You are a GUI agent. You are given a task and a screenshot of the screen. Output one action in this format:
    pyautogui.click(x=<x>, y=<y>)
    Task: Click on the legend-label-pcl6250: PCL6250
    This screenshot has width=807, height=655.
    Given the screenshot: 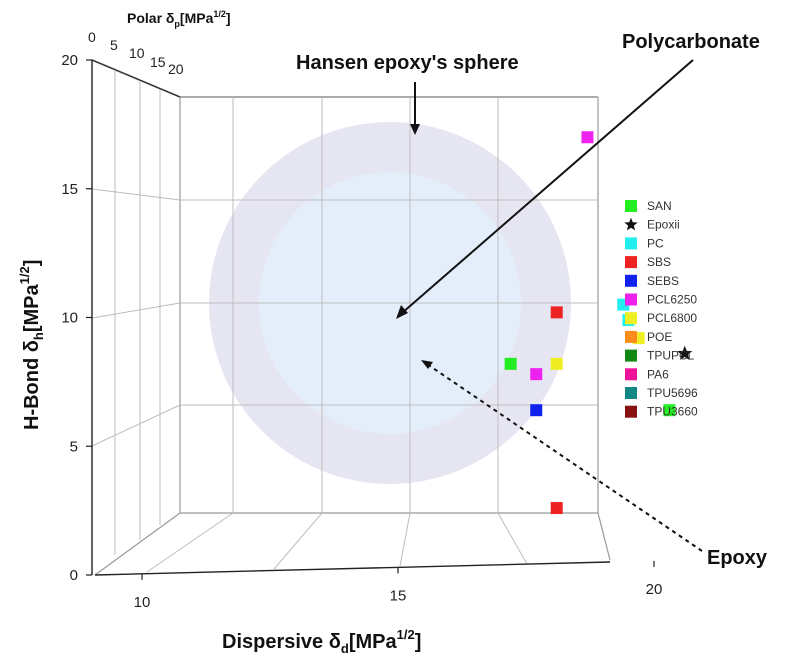 What is the action you would take?
    pyautogui.click(x=672, y=300)
    